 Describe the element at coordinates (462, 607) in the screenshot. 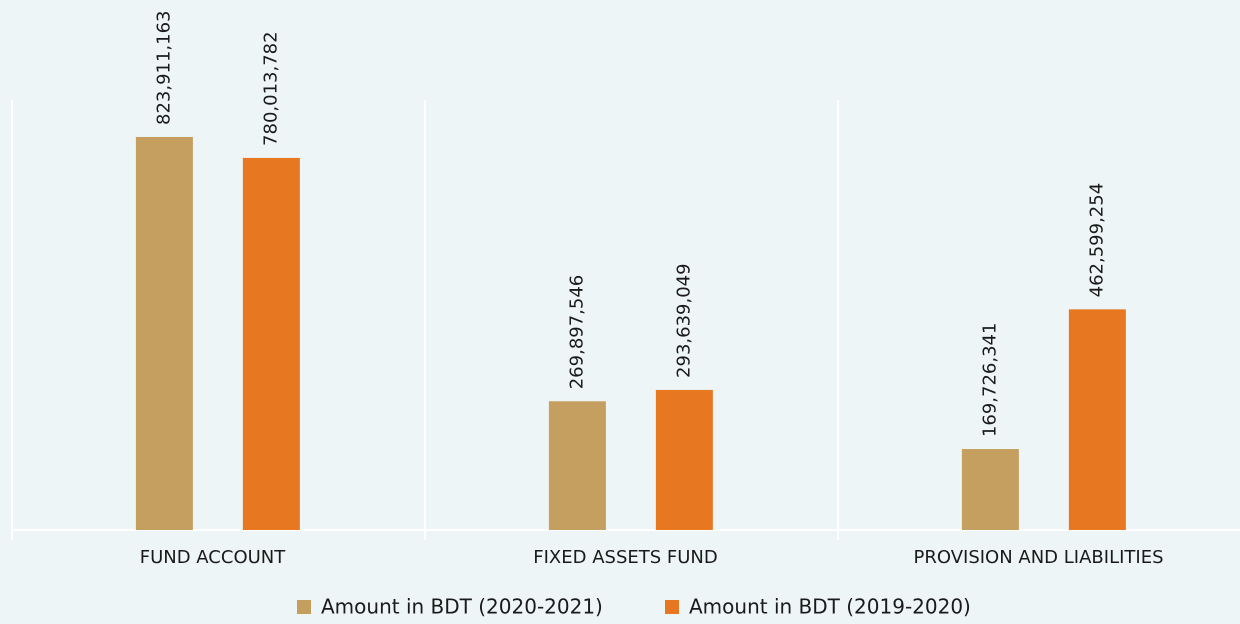

I see `legend-label: Amount in BDT (2020-2021)` at that location.